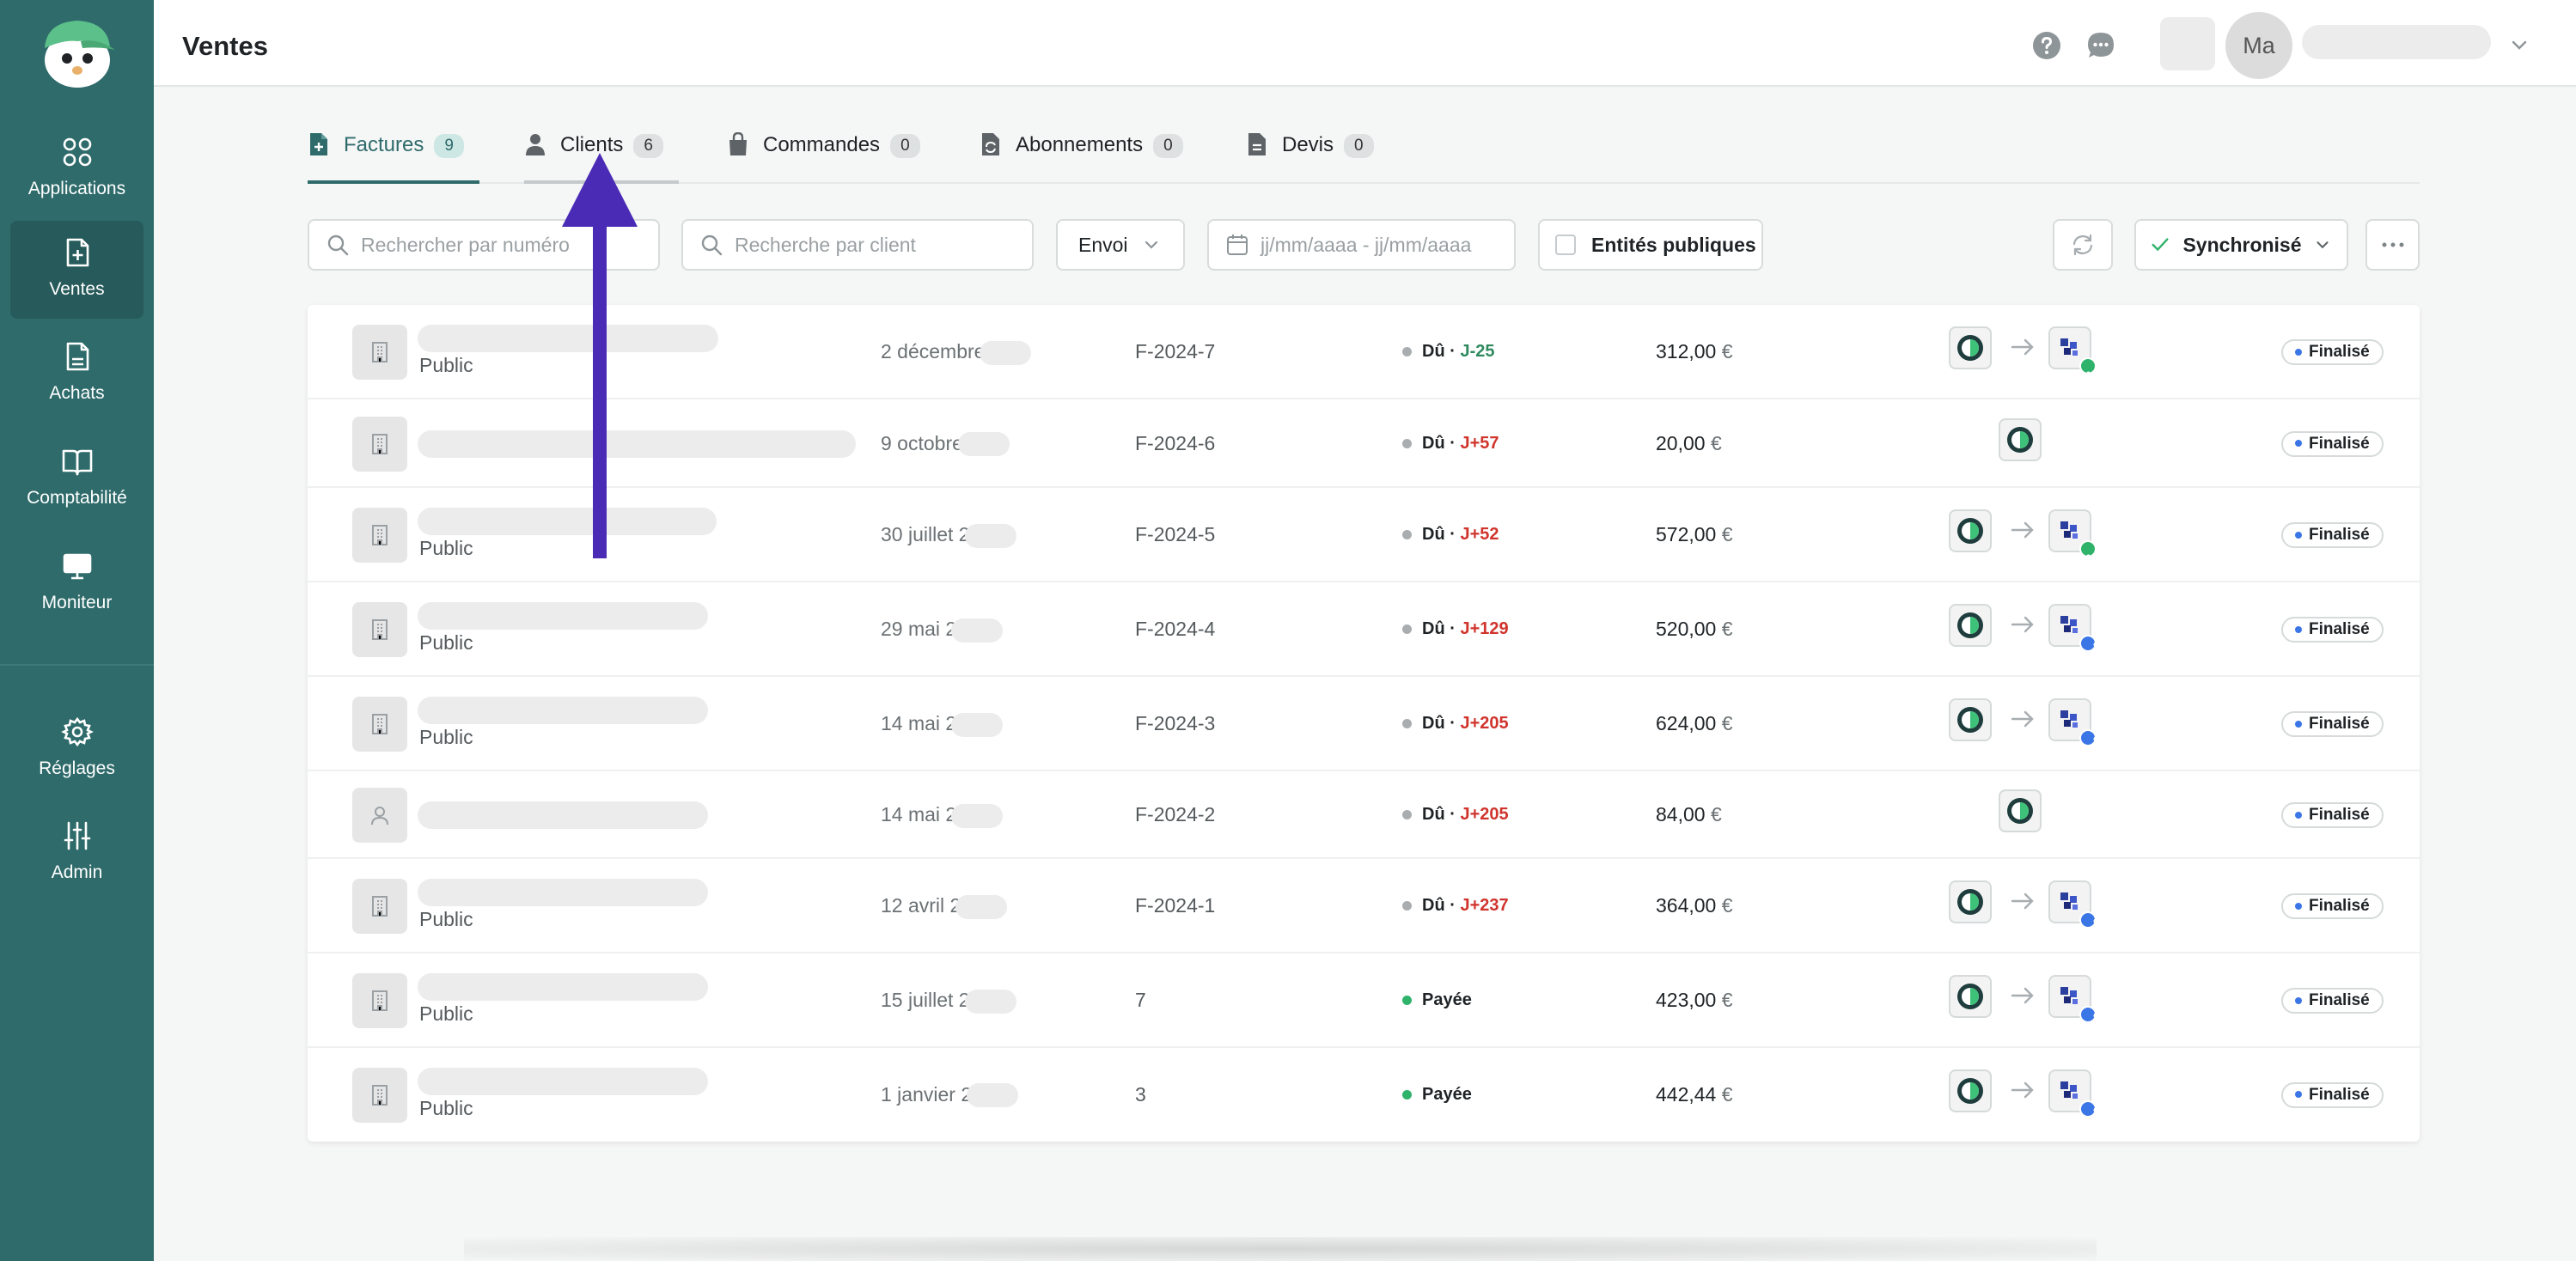  Describe the element at coordinates (2187, 44) in the screenshot. I see `org-logo-placeholder` at that location.